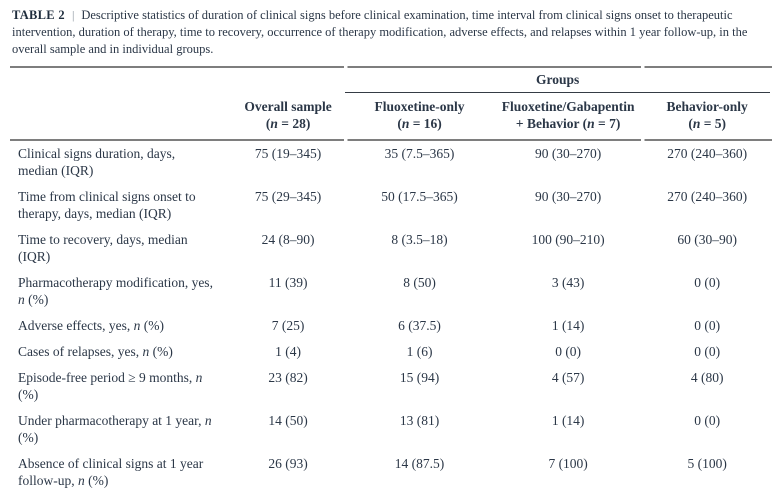 This screenshot has height=490, width=777. What do you see at coordinates (568, 123) in the screenshot?
I see `column-header-n: + Behavior (n = 7)` at bounding box center [568, 123].